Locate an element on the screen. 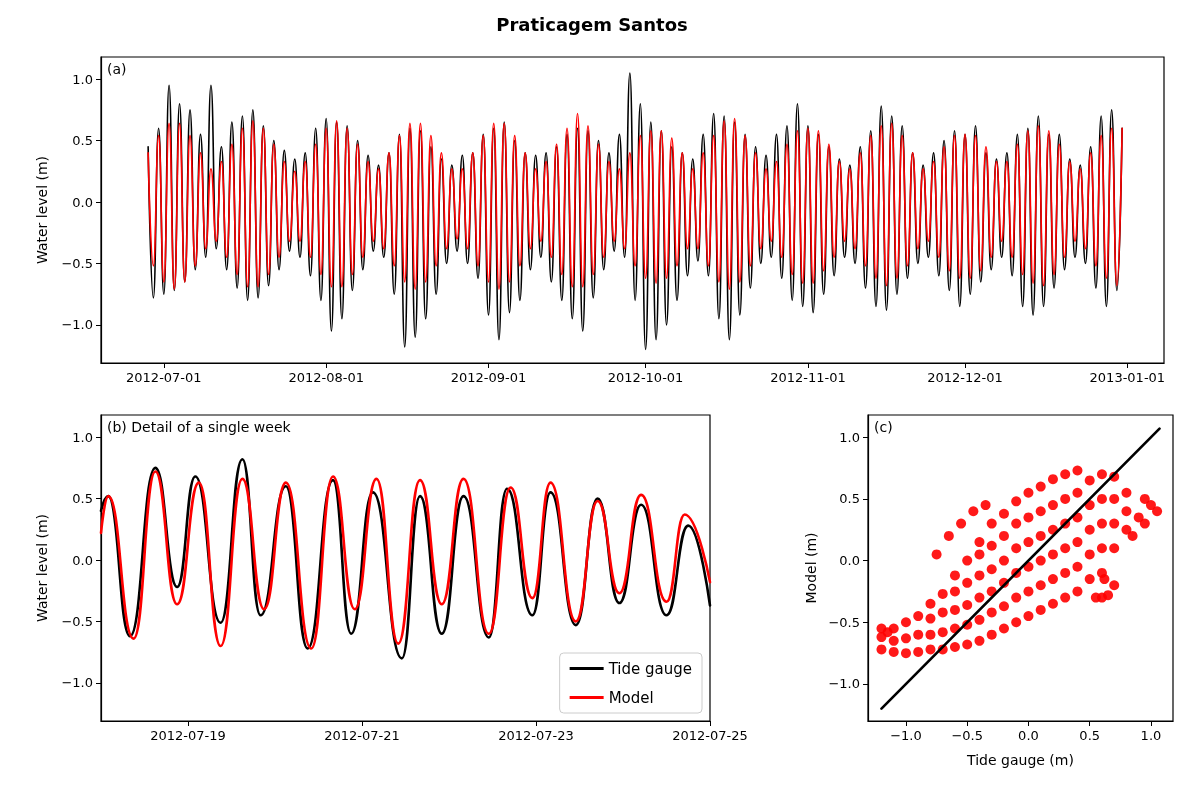  x-tick-label: 2012-12-01 is located at coordinates (965, 377).